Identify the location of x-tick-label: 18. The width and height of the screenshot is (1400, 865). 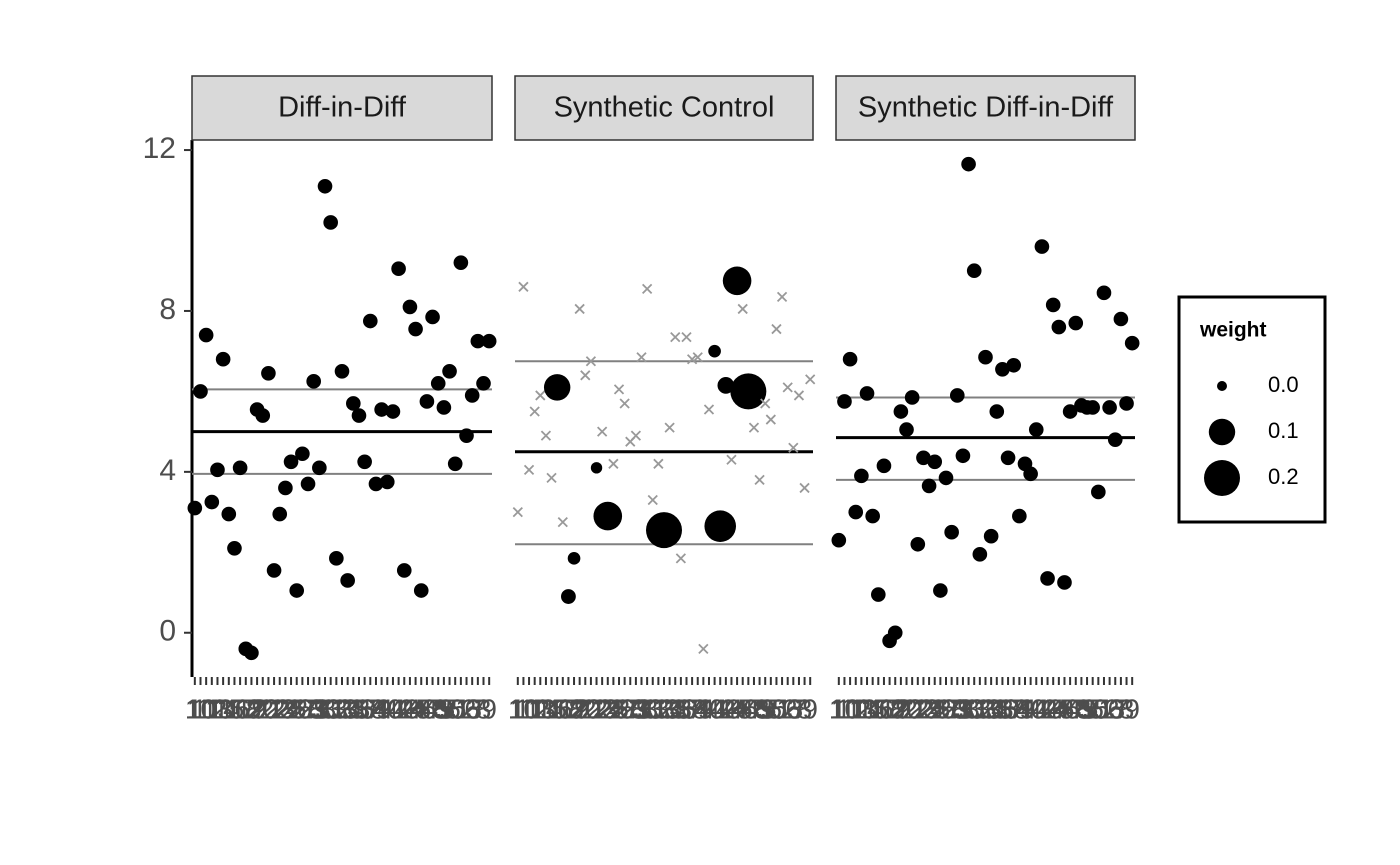
(568, 708).